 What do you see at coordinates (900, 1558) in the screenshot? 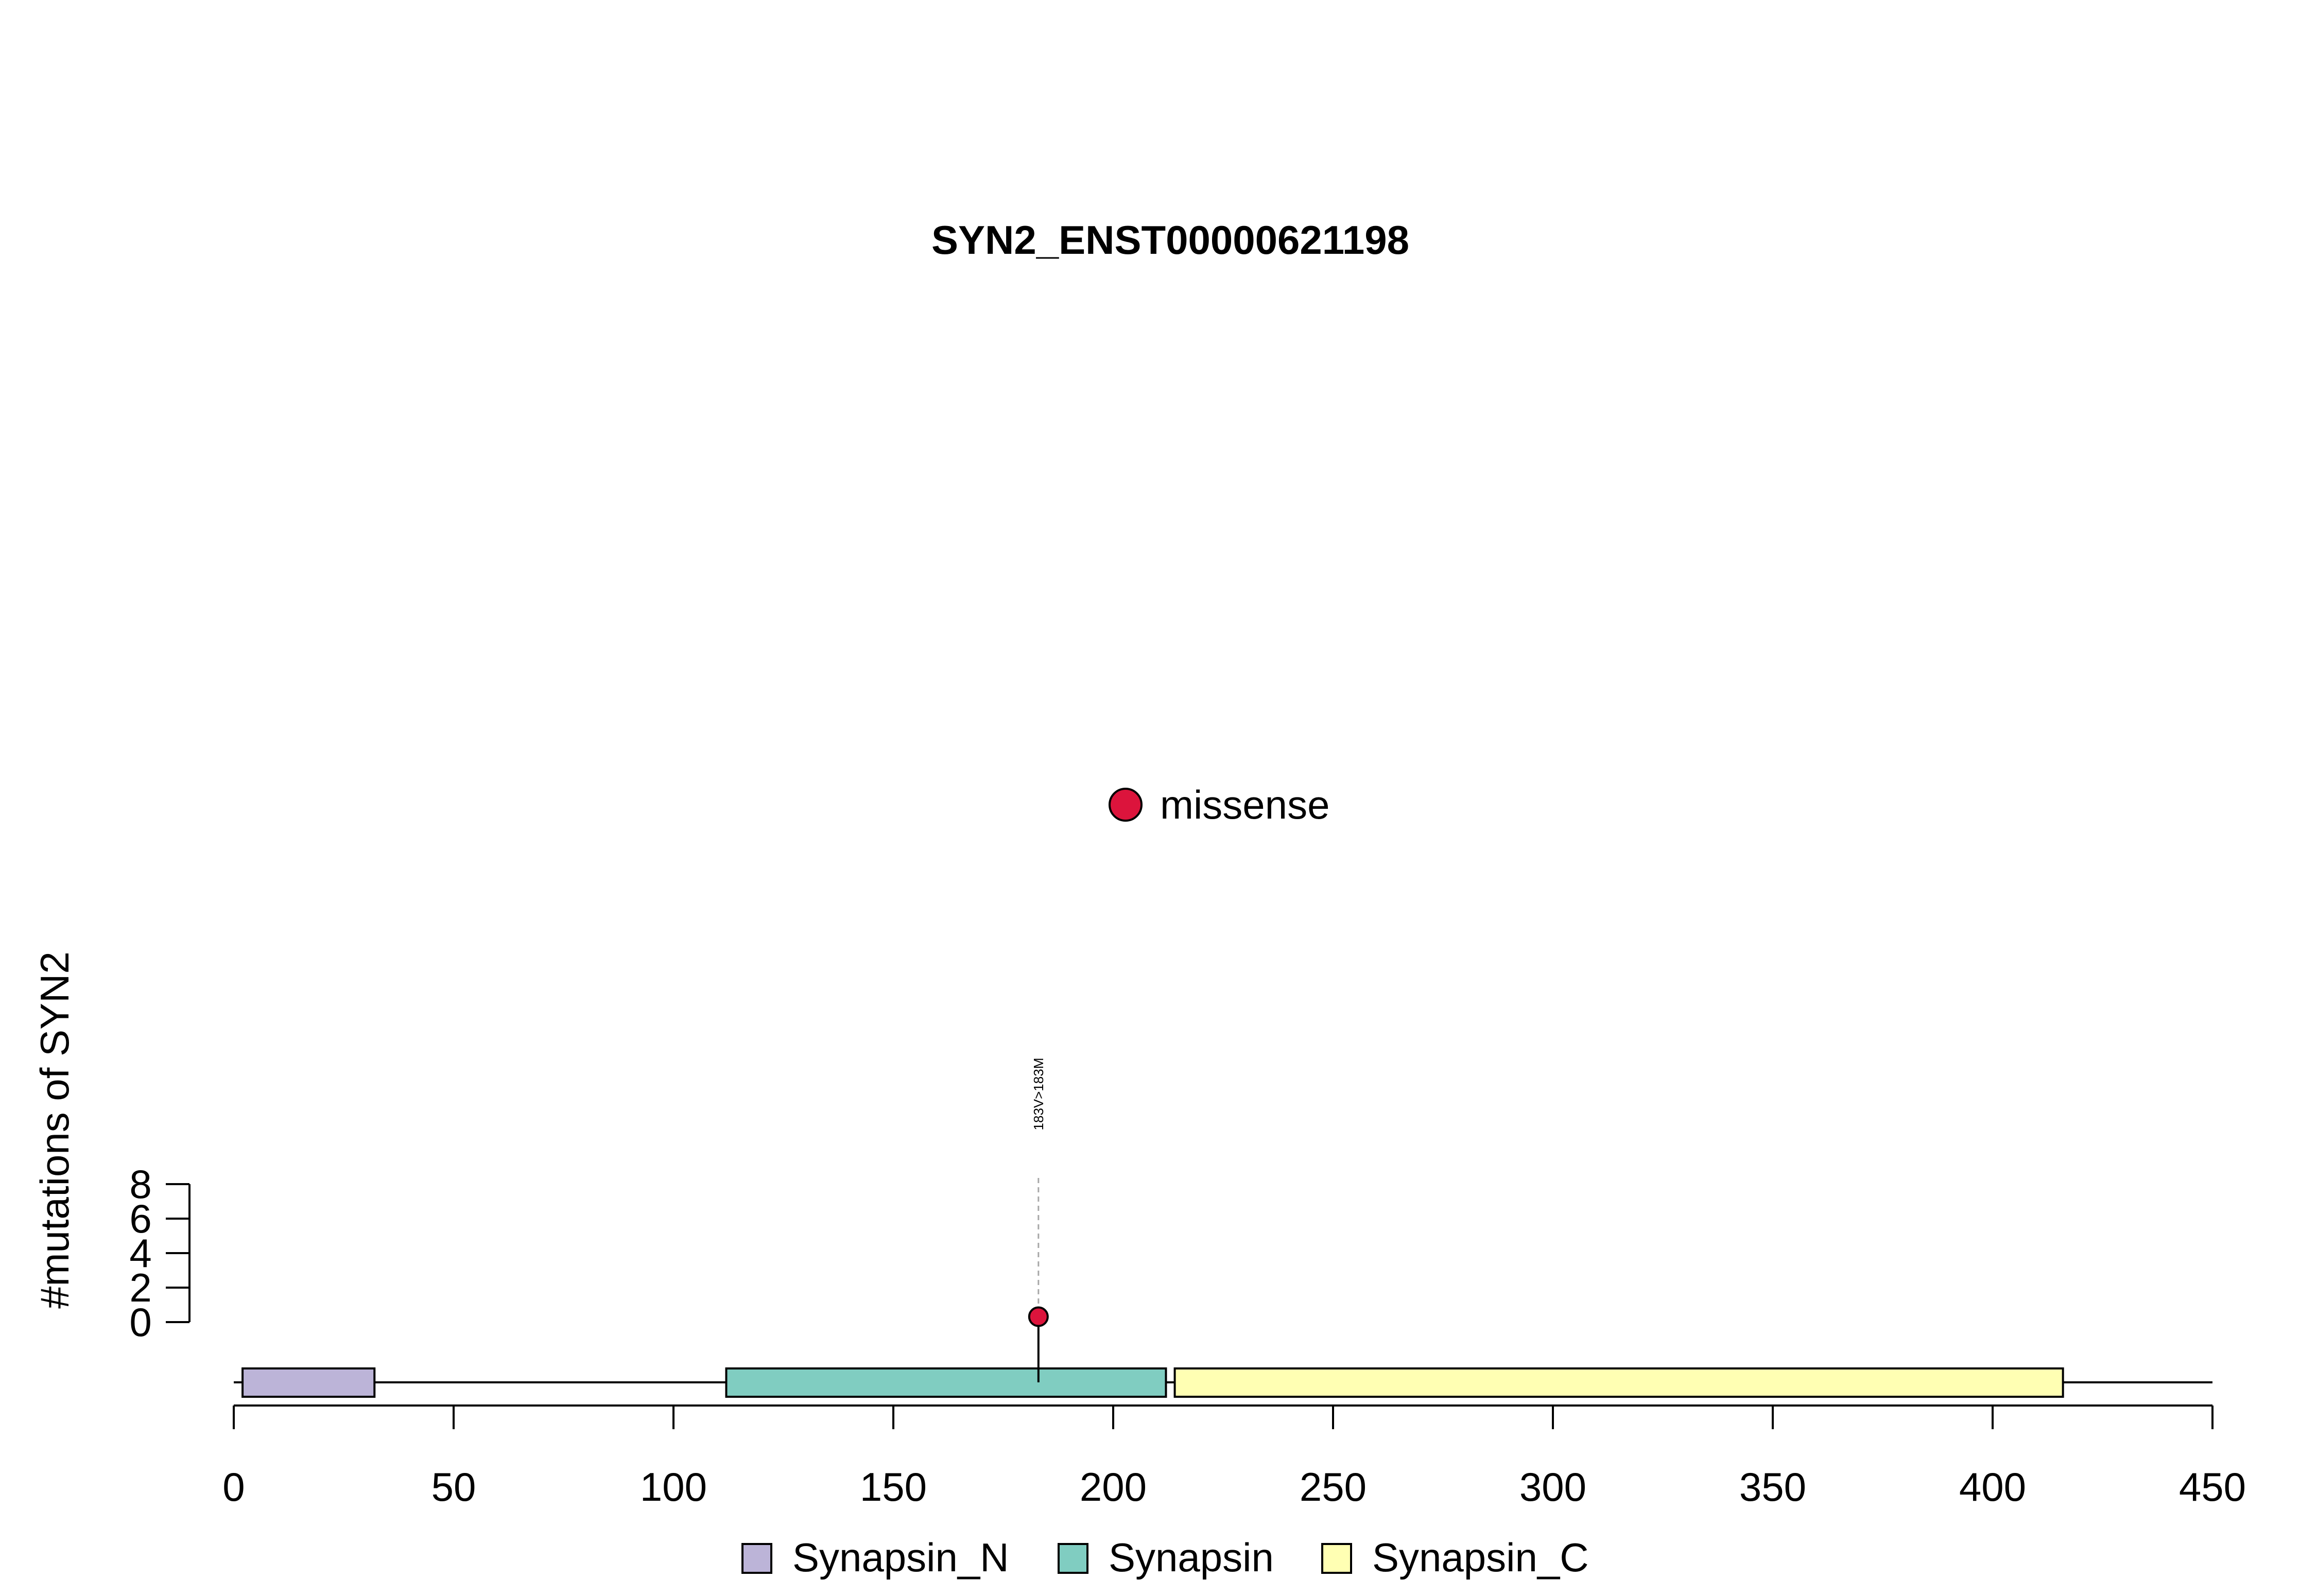
I see `legend-label-Synapsin_N: Synapsin_N` at bounding box center [900, 1558].